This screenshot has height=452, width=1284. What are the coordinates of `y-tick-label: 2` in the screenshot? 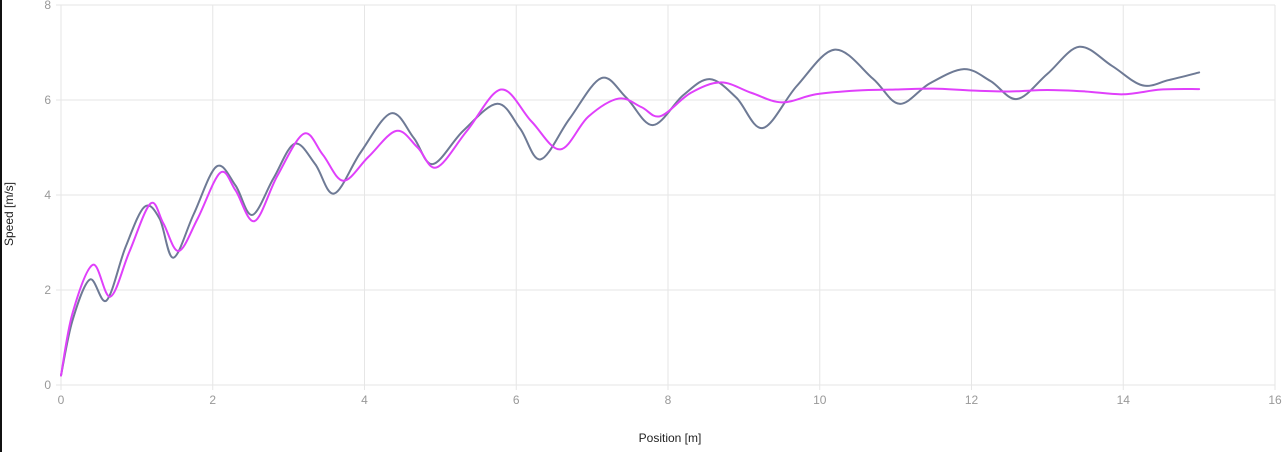 It's located at (47, 290).